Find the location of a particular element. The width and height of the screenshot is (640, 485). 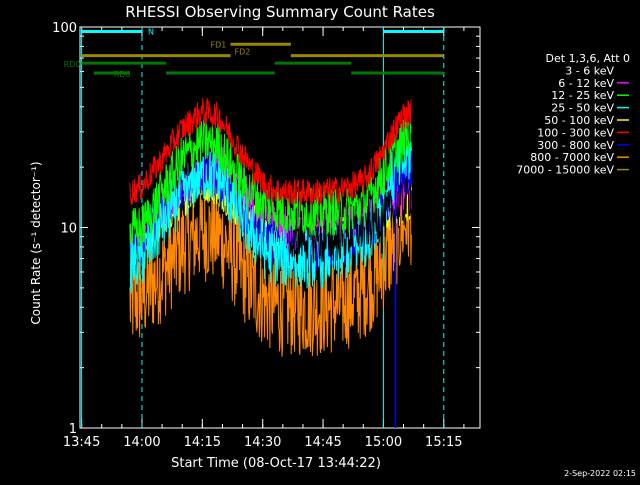

mode-label: FD2 is located at coordinates (243, 52).